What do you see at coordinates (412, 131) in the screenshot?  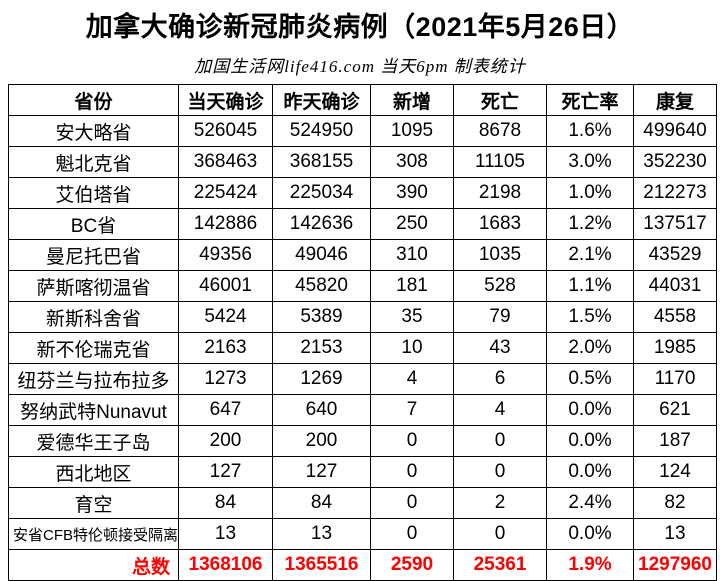 I see `new-cases-cell: 1095` at bounding box center [412, 131].